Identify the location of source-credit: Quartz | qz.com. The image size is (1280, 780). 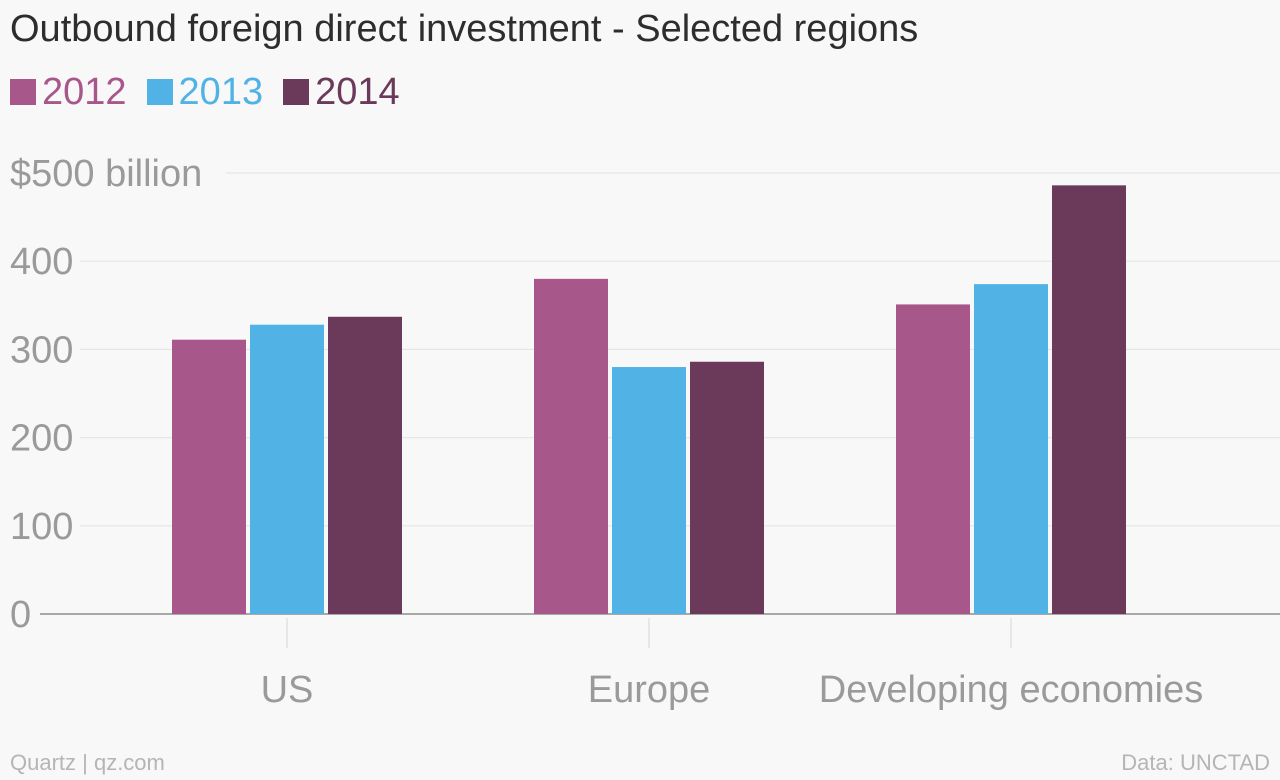
(87, 762).